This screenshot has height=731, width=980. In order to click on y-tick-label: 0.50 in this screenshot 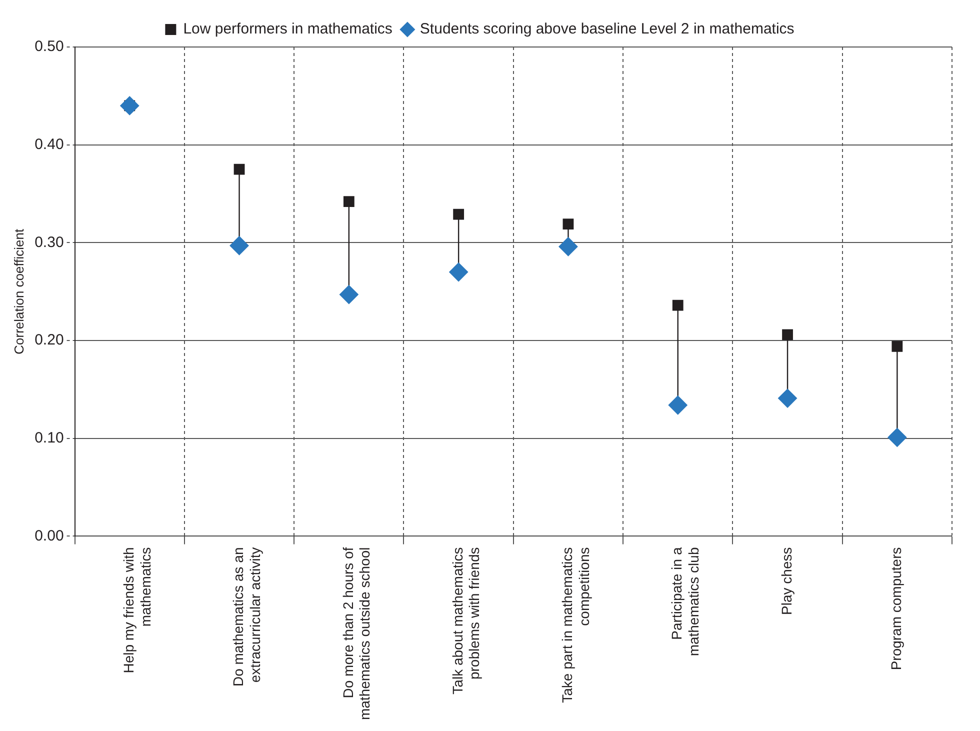, I will do `click(49, 47)`.